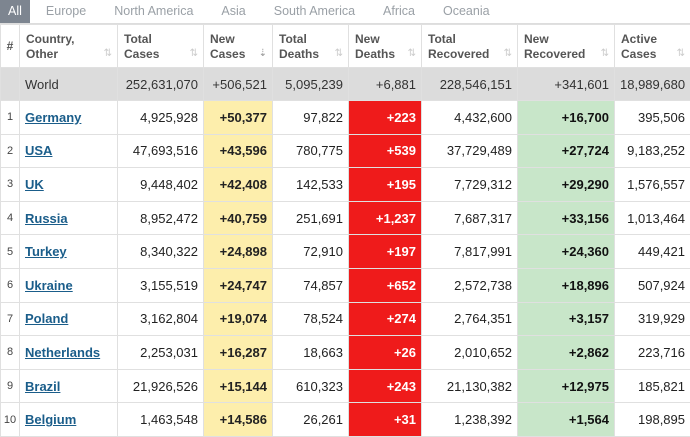 This screenshot has width=690, height=437. Describe the element at coordinates (69, 84) in the screenshot. I see `country-cell: World` at that location.